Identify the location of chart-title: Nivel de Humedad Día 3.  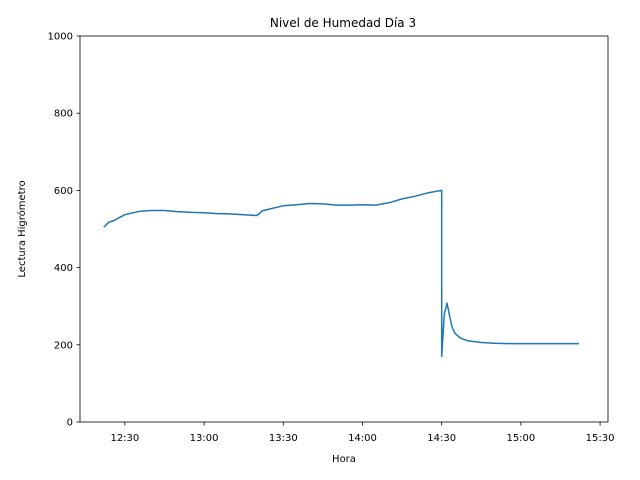
(343, 23).